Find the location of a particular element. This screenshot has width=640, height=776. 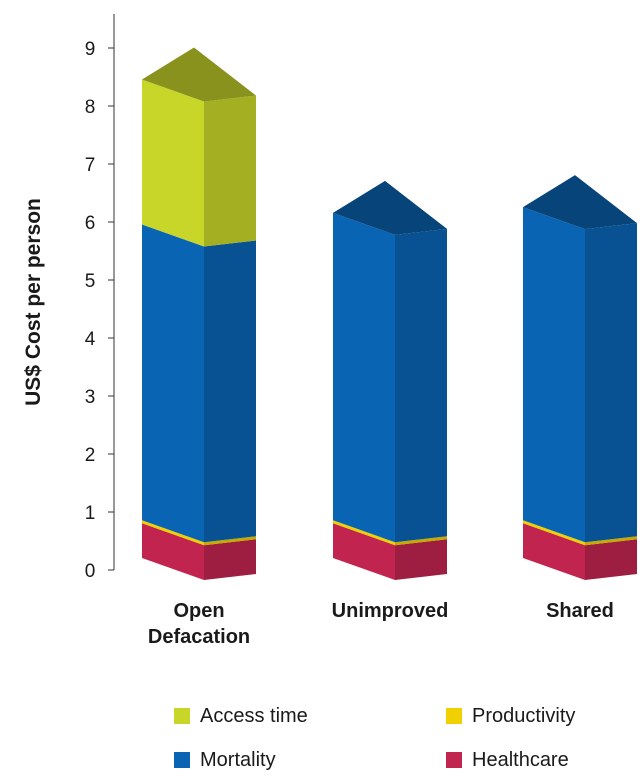

legend-item: Healthcare is located at coordinates (507, 760).